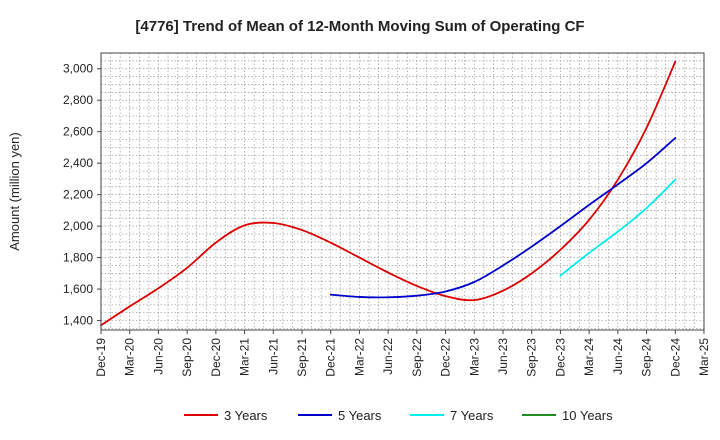 The image size is (720, 440). I want to click on x-tick-label: Dec-19, so click(101, 357).